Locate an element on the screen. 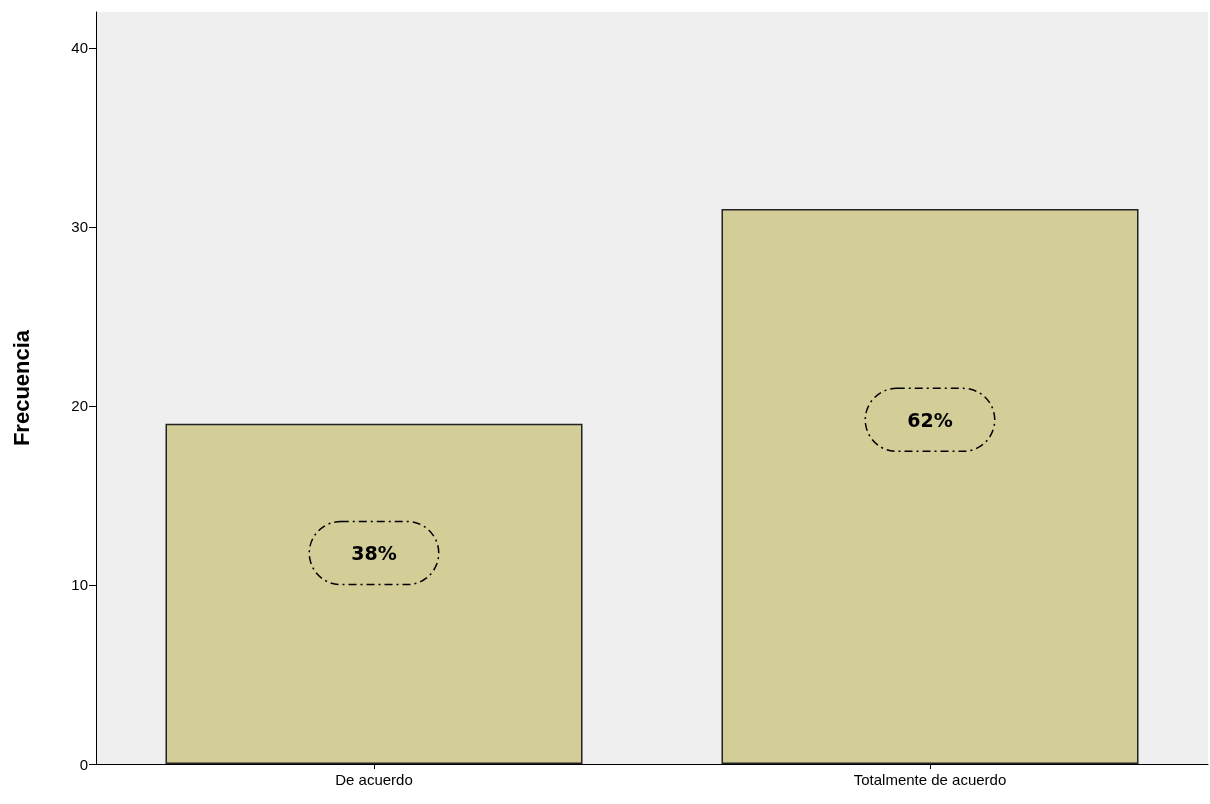  y-tick-label: 30 is located at coordinates (79, 227).